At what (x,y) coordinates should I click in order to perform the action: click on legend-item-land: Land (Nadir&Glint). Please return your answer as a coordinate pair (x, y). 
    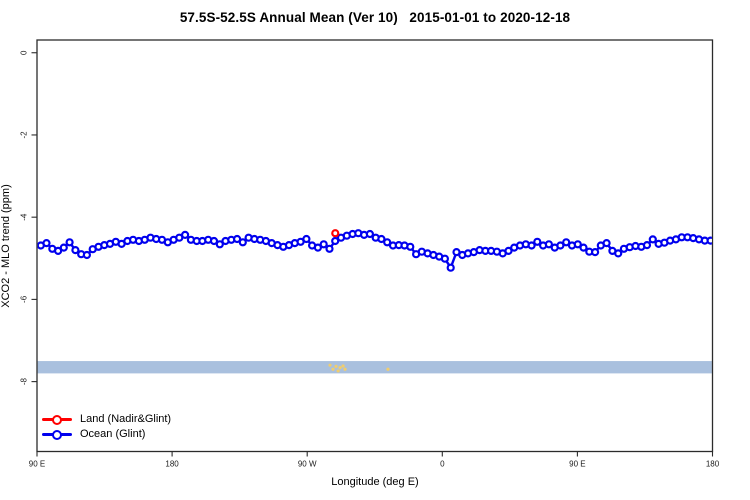
    Looking at the image, I should click on (106, 419).